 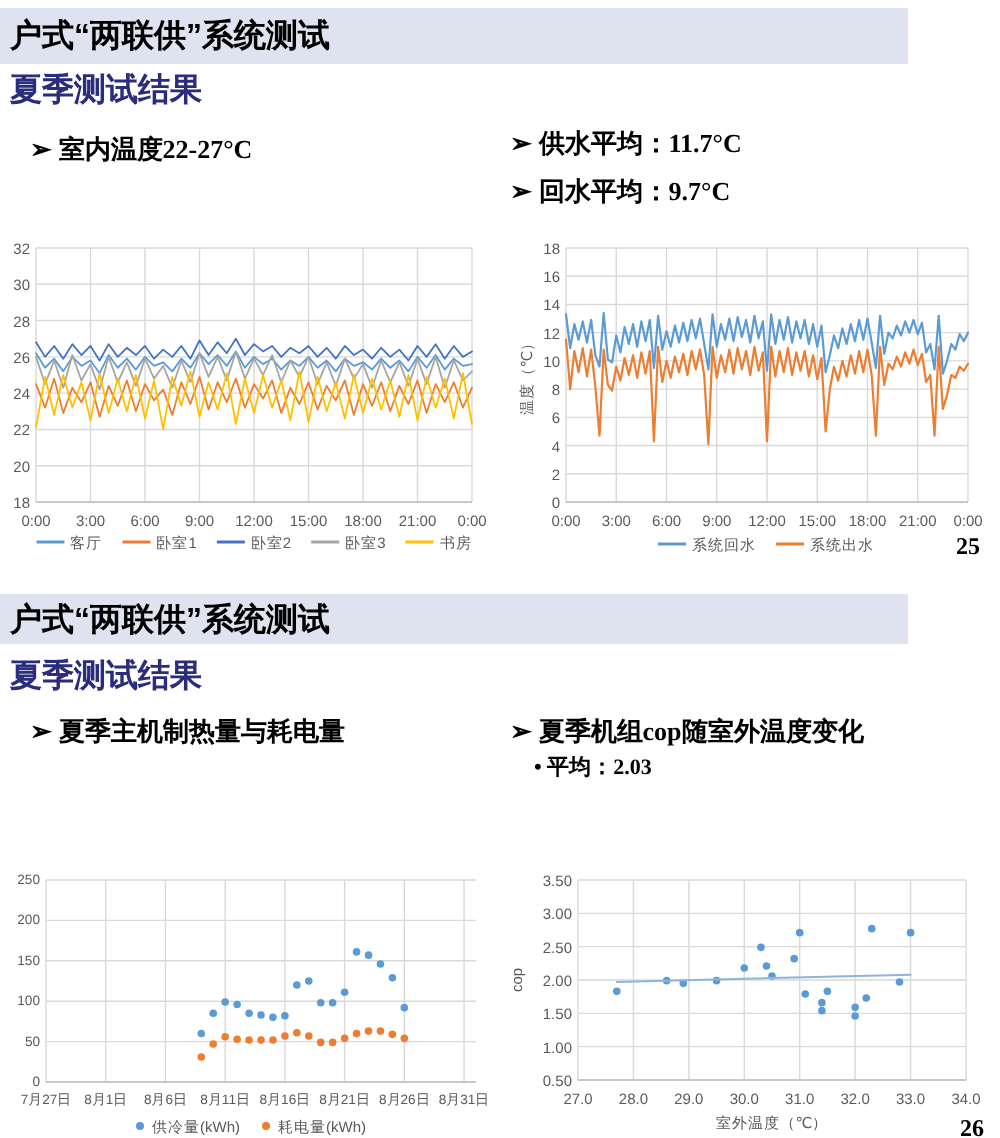 I want to click on text: ➢ 夏季机组cop随室外温度变化, so click(x=688, y=730).